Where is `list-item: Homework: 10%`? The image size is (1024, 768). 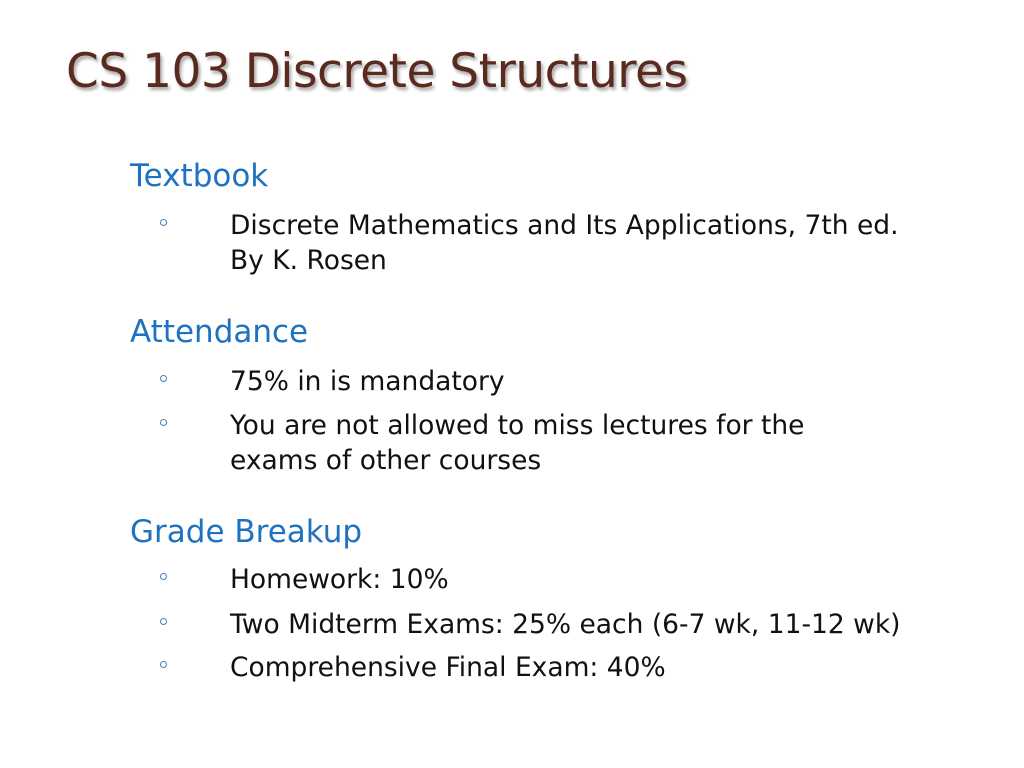
list-item: Homework: 10% is located at coordinates (580, 579).